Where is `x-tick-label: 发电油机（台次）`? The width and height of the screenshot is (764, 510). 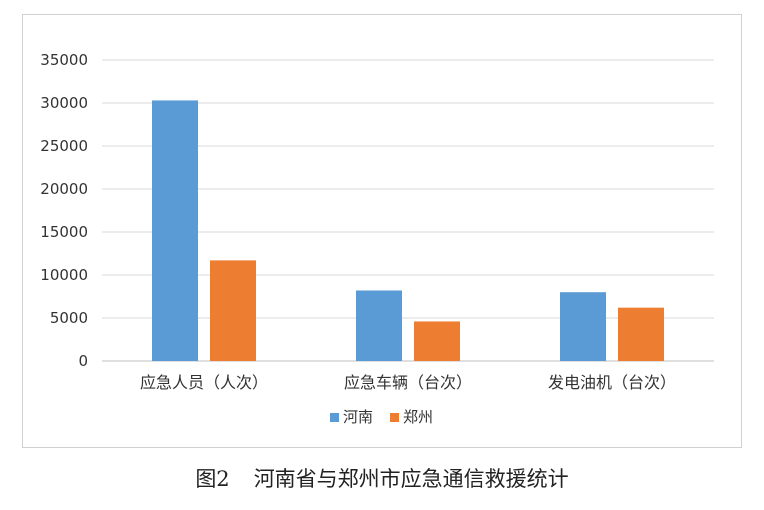
x-tick-label: 发电油机（台次） is located at coordinates (612, 382).